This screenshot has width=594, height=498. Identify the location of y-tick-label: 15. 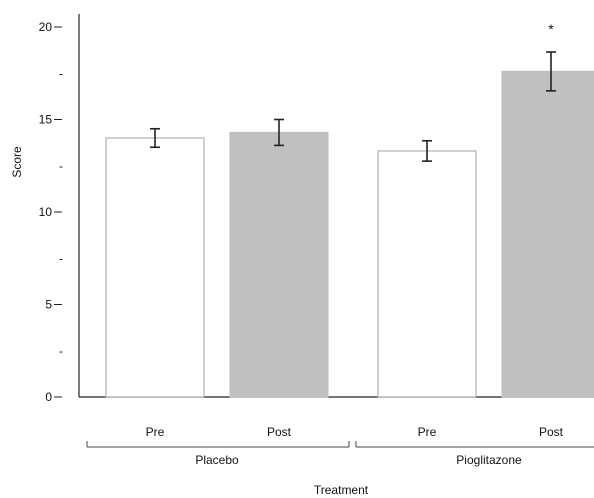
(46, 120).